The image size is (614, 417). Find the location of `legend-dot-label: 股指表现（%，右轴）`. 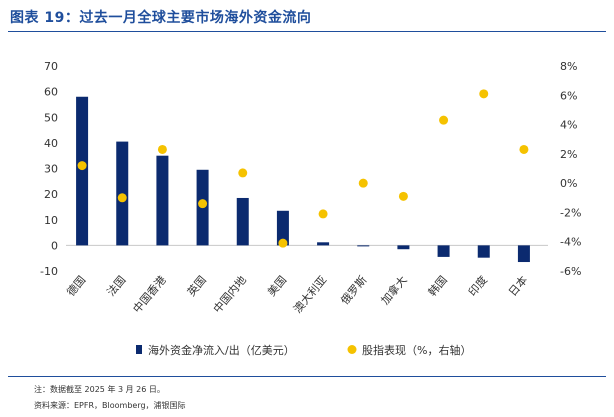

legend-dot-label: 股指表现（%，右轴） is located at coordinates (416, 350).